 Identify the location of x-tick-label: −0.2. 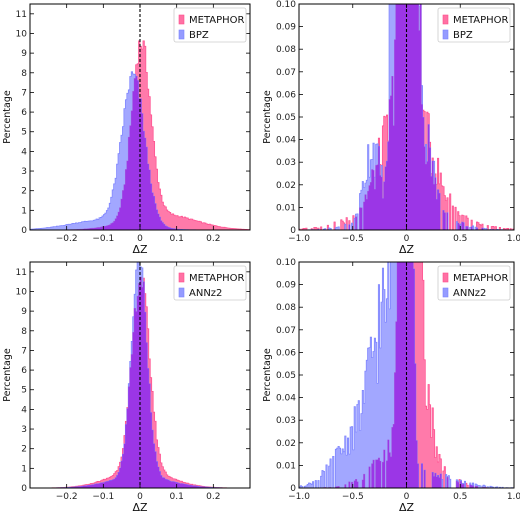
(67, 497).